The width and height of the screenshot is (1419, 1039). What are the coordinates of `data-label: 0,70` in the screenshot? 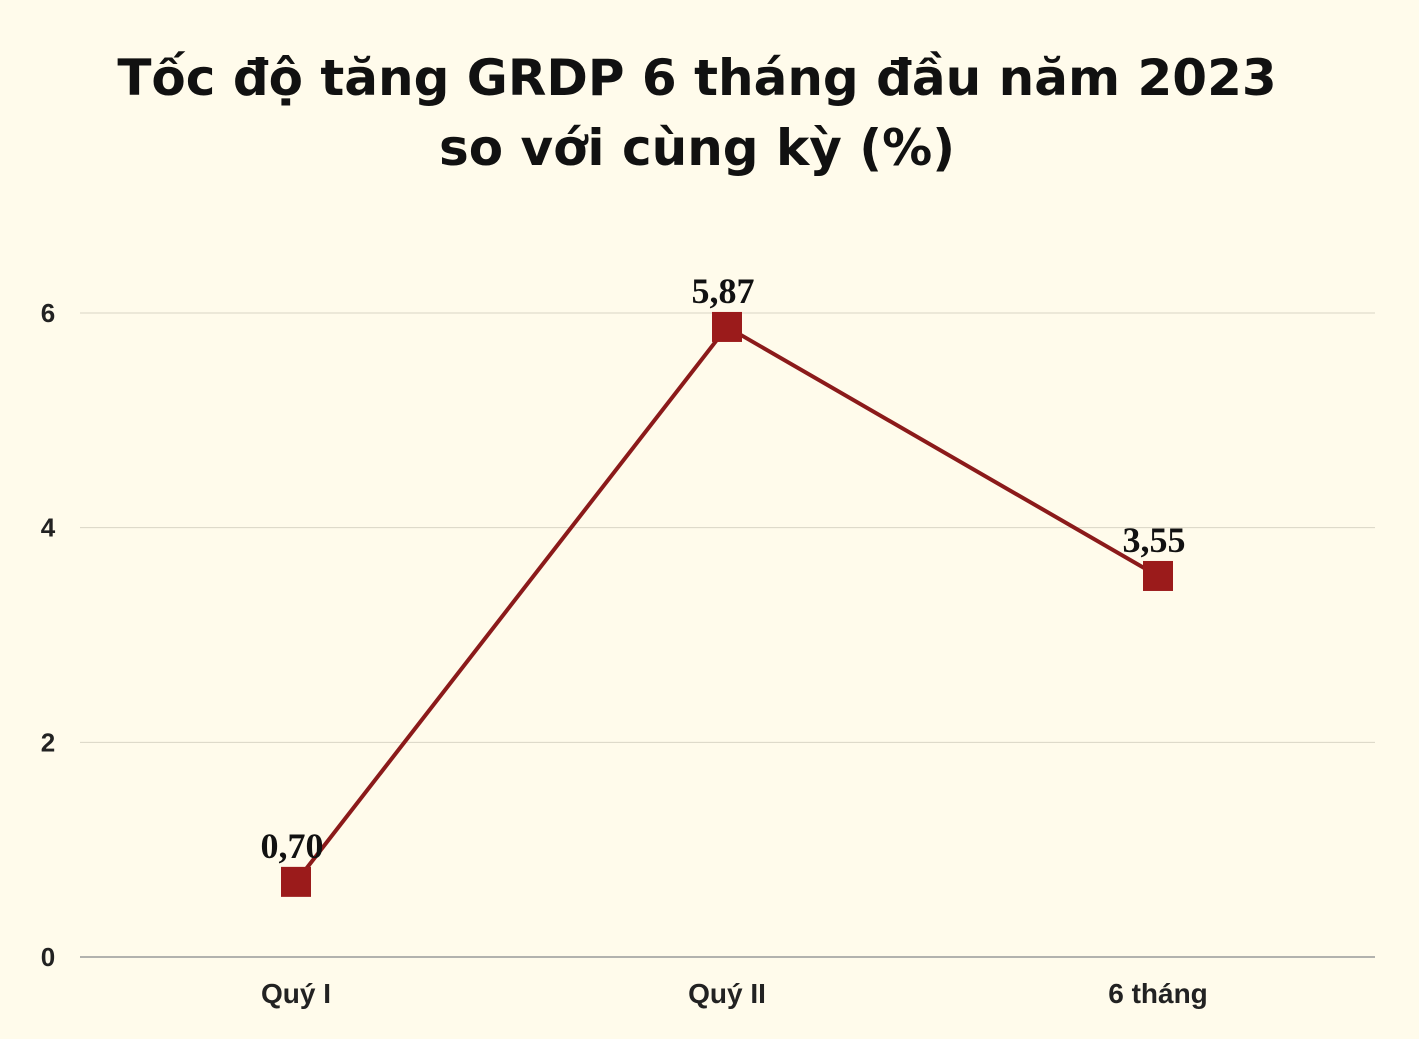 It's located at (292, 846).